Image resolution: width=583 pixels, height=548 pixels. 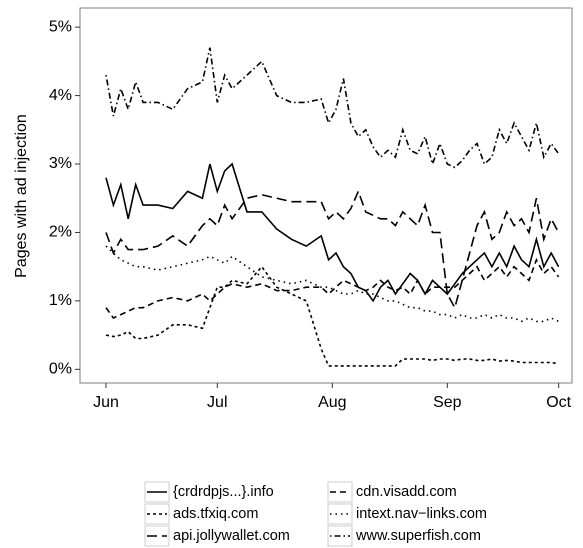 I want to click on x-tick-label: Aug, so click(x=332, y=402).